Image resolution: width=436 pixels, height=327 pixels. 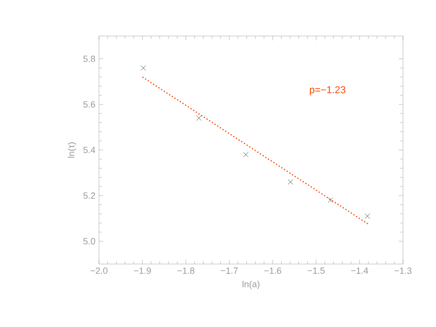 I want to click on annotation: p=−1.23, so click(x=328, y=91).